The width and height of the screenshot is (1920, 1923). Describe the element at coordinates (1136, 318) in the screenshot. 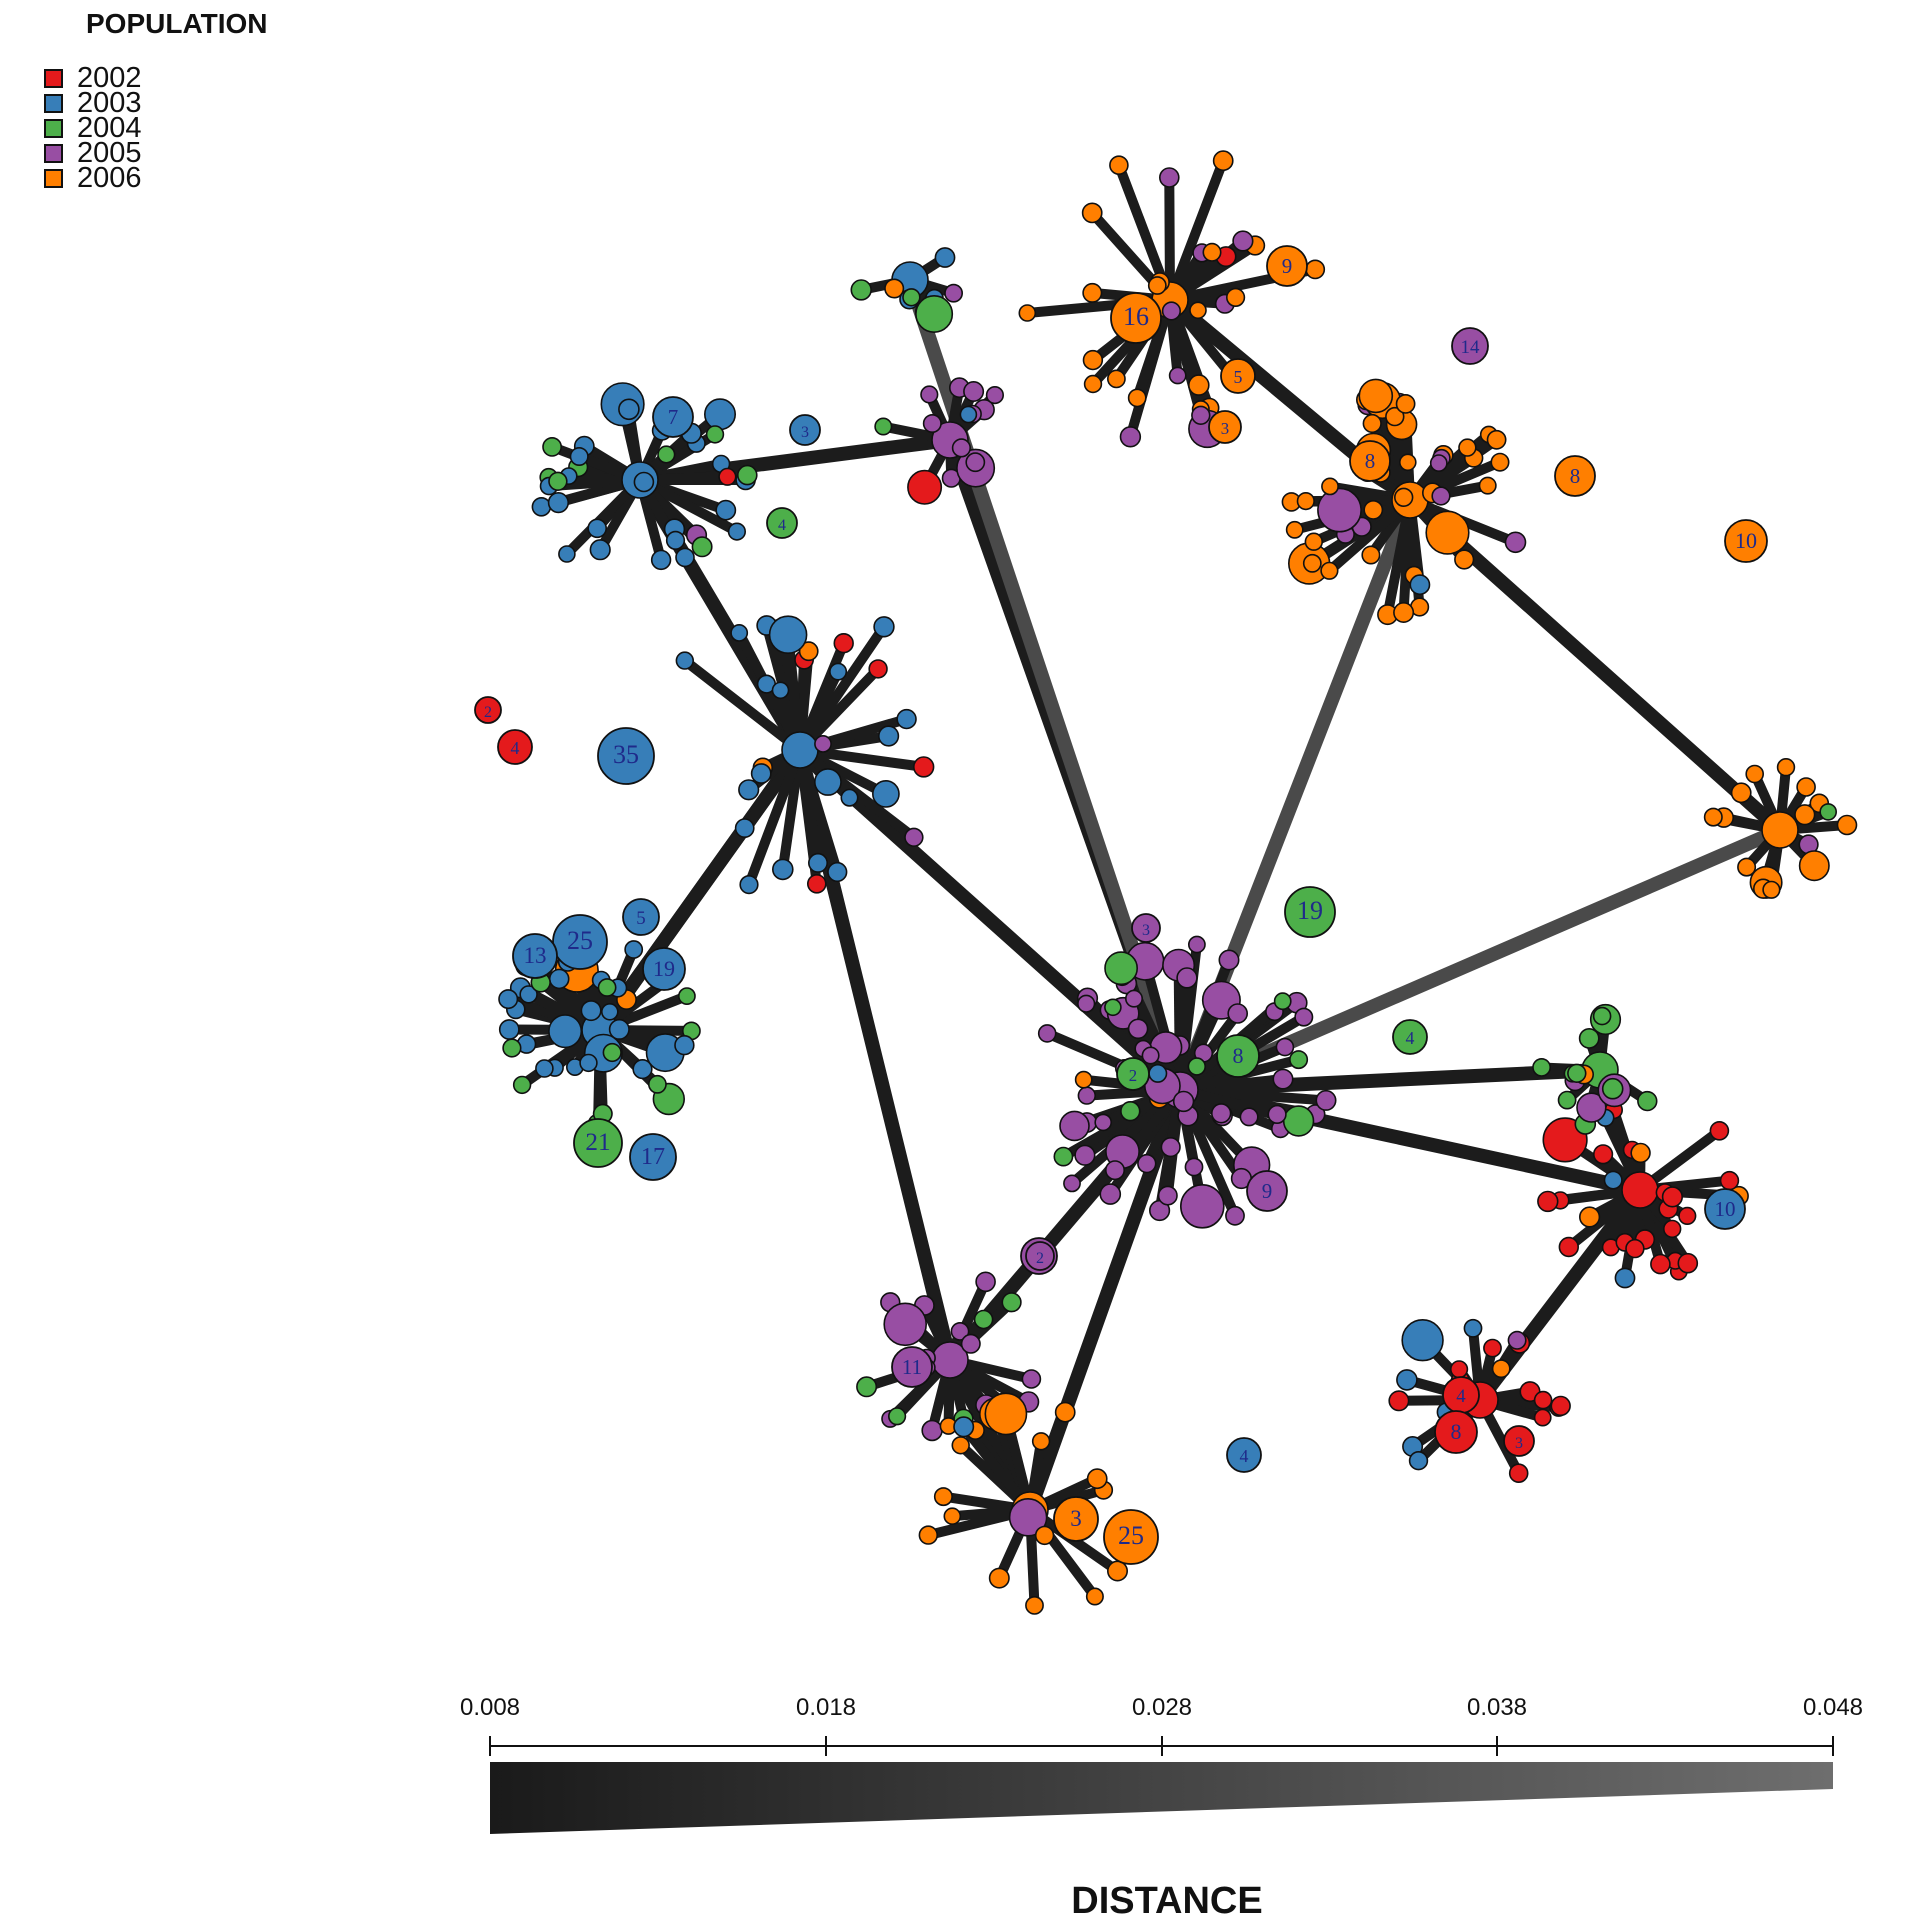

I see `labeled-node: 16` at that location.